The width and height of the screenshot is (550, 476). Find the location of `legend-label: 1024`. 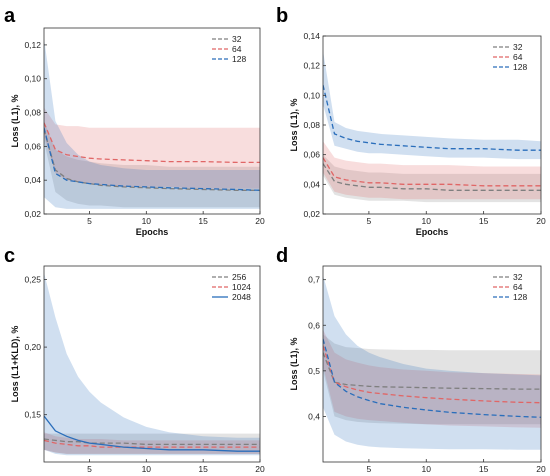

legend-label: 1024 is located at coordinates (241, 287).